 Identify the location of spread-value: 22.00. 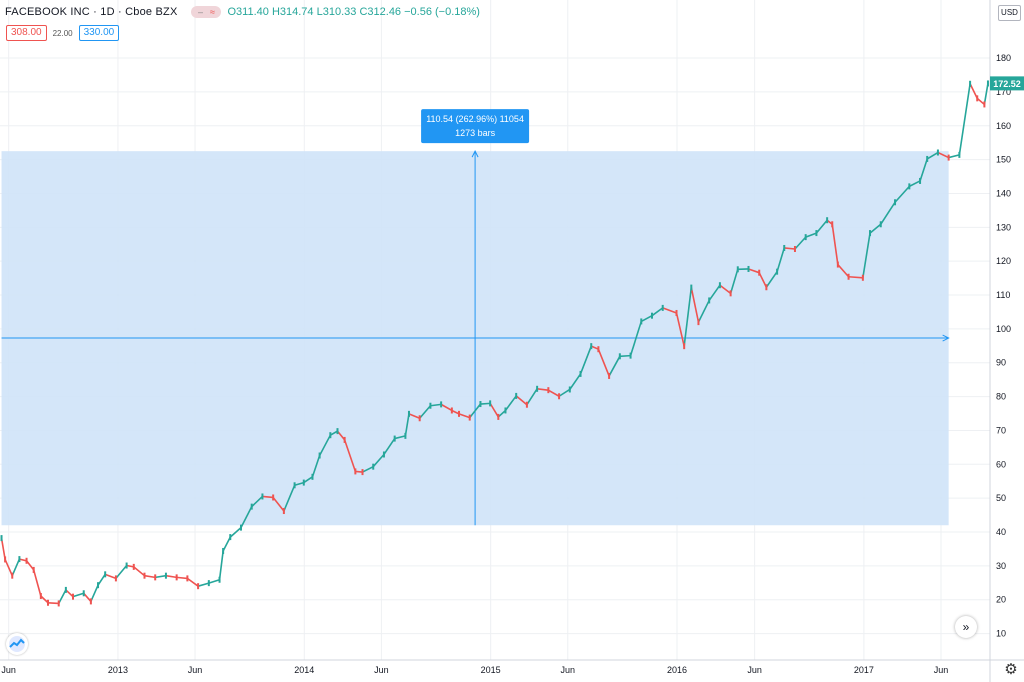
(62, 33).